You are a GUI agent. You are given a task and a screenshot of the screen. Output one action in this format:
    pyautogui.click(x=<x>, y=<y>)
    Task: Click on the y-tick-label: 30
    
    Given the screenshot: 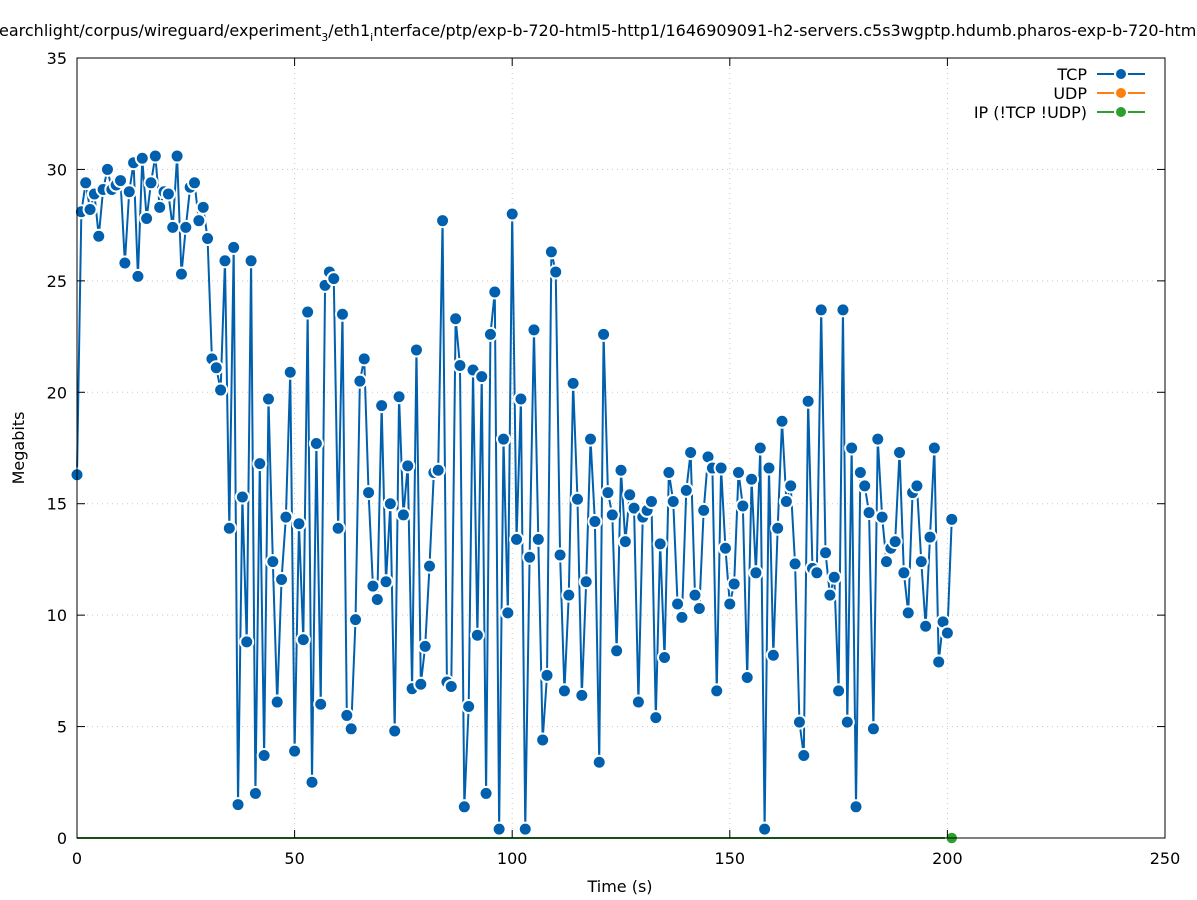 What is the action you would take?
    pyautogui.click(x=57, y=169)
    